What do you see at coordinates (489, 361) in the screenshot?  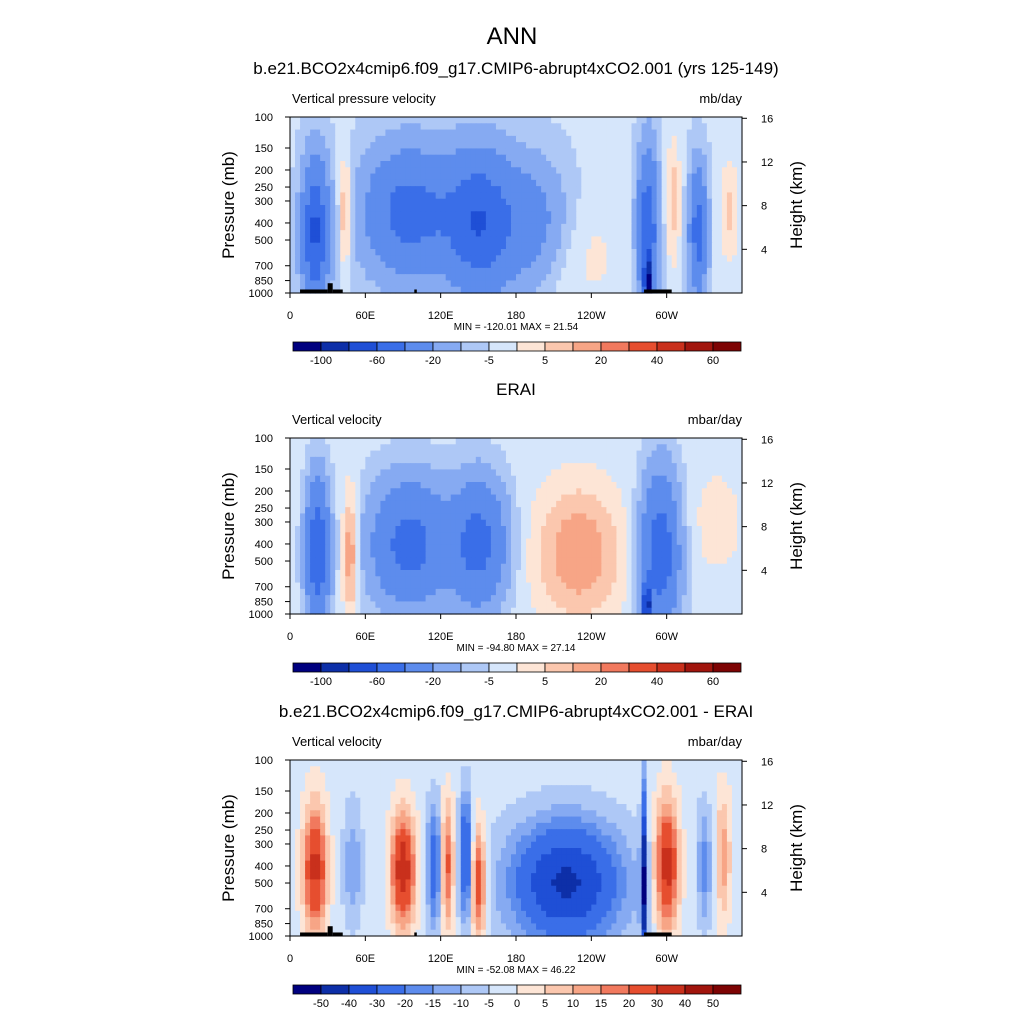 I see `colorbar-label: -5` at bounding box center [489, 361].